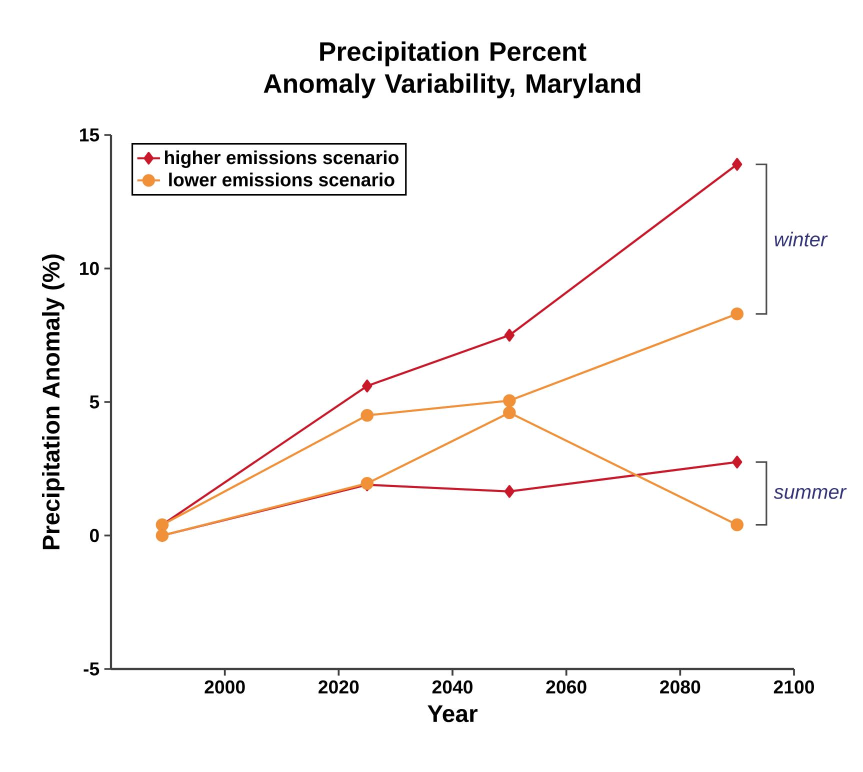  Describe the element at coordinates (794, 687) in the screenshot. I see `x-tick-label: 2100` at that location.